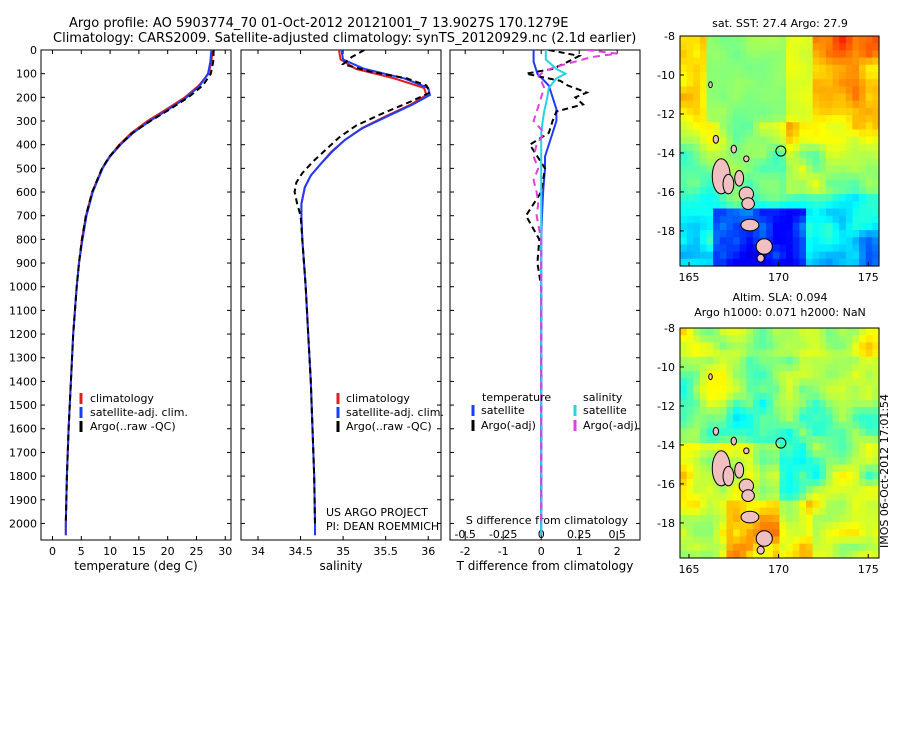 This screenshot has width=900, height=753. I want to click on salinity-tick-label: -0.25, so click(503, 534).